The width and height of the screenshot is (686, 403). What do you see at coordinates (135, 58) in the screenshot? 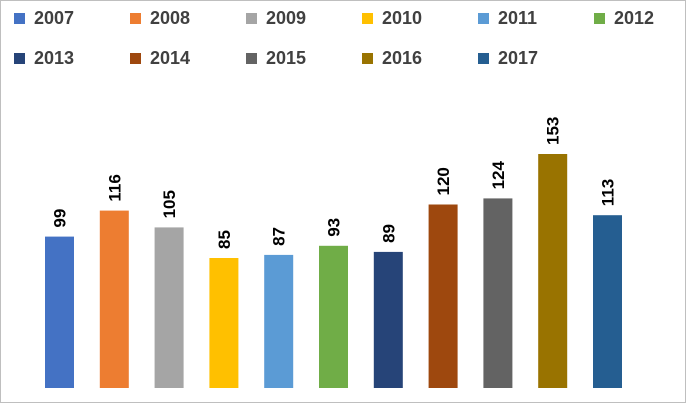
I see `legend-swatch-2014` at bounding box center [135, 58].